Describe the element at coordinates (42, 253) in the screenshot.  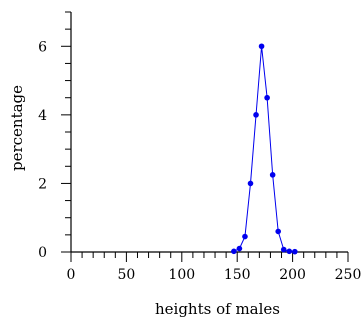
I see `y-tick-label: 0` at that location.